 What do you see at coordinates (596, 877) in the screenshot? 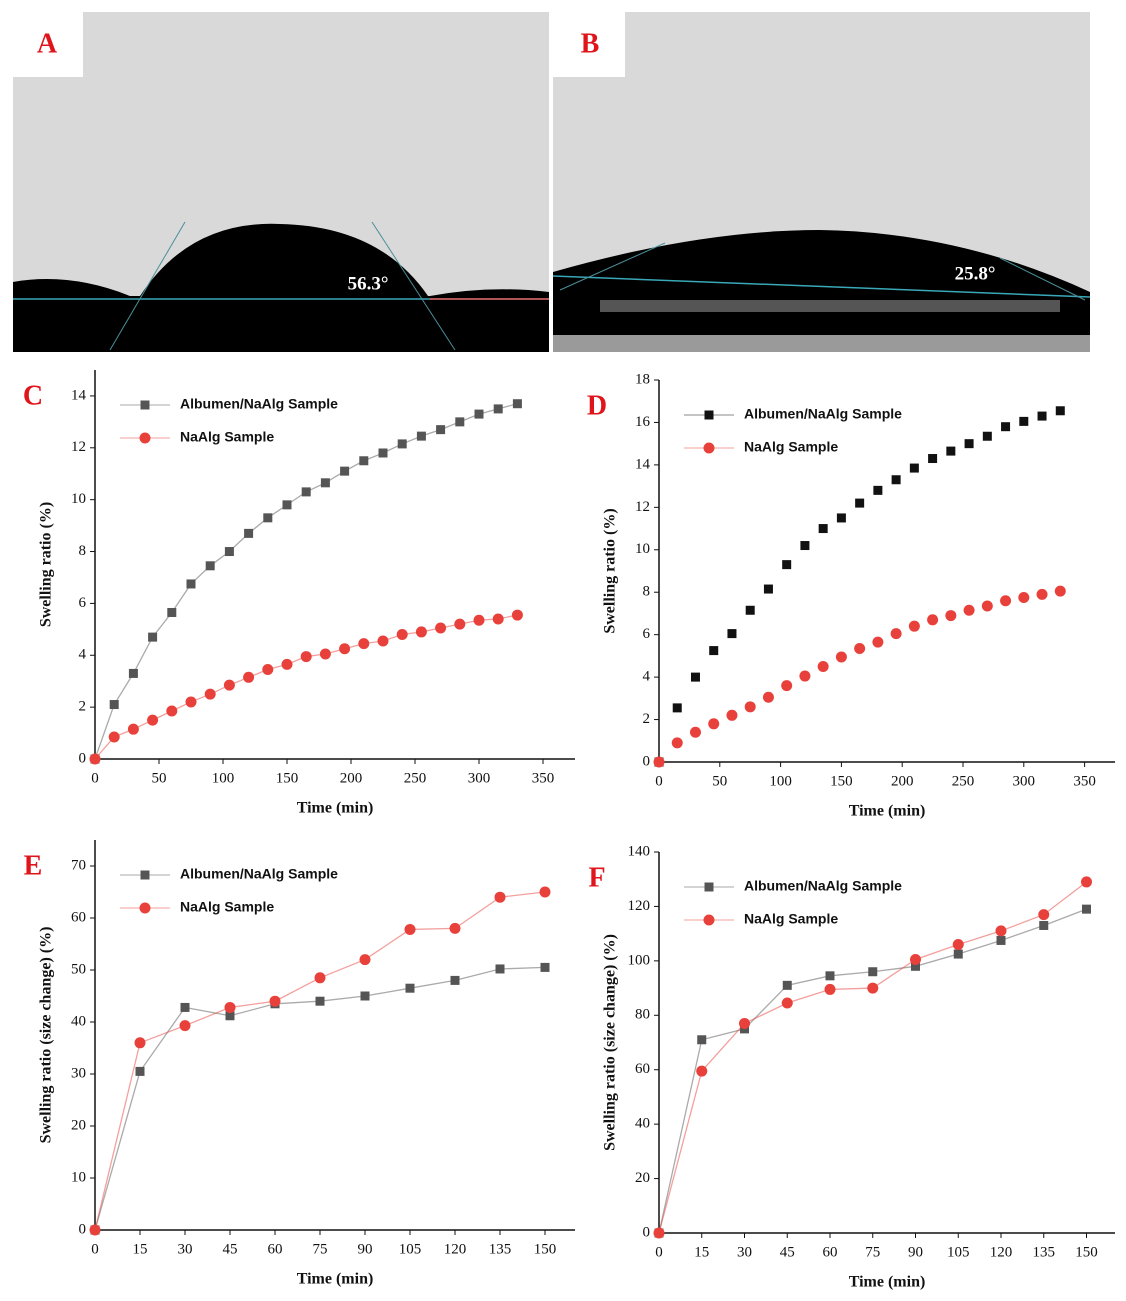
I see `panel-label: F` at bounding box center [596, 877].